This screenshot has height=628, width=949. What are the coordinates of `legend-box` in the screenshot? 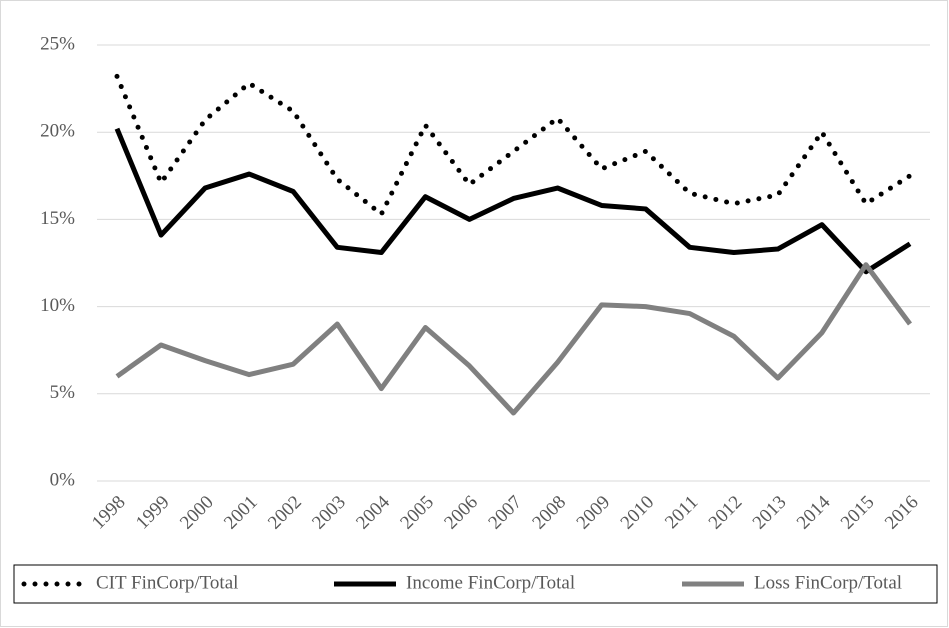 It's located at (475, 584).